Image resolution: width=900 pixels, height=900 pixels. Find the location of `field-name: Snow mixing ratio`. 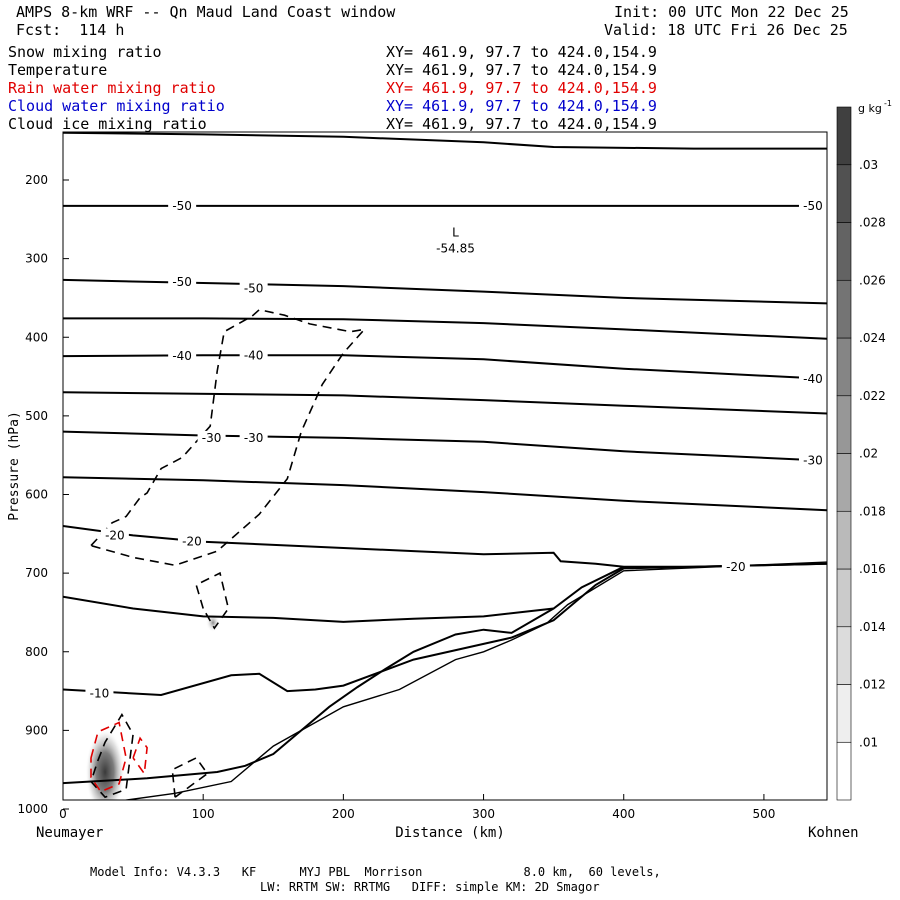

field-name: Snow mixing ratio is located at coordinates (85, 52).